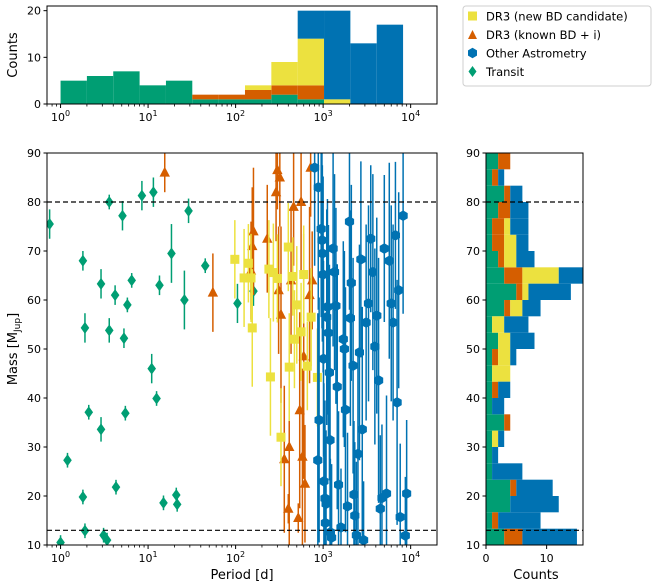 This screenshot has width=664, height=587. Describe the element at coordinates (37, 349) in the screenshot. I see `scatter-yticks: 10 20 30 40 50 60 70 80 90` at that location.